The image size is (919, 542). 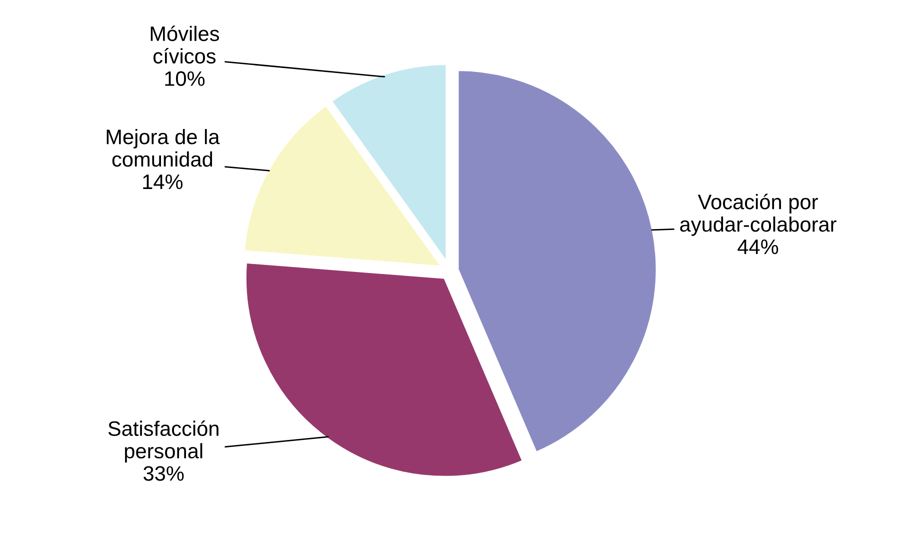 What do you see at coordinates (185, 45) in the screenshot?
I see `slice-label: Móviles cívicos` at bounding box center [185, 45].